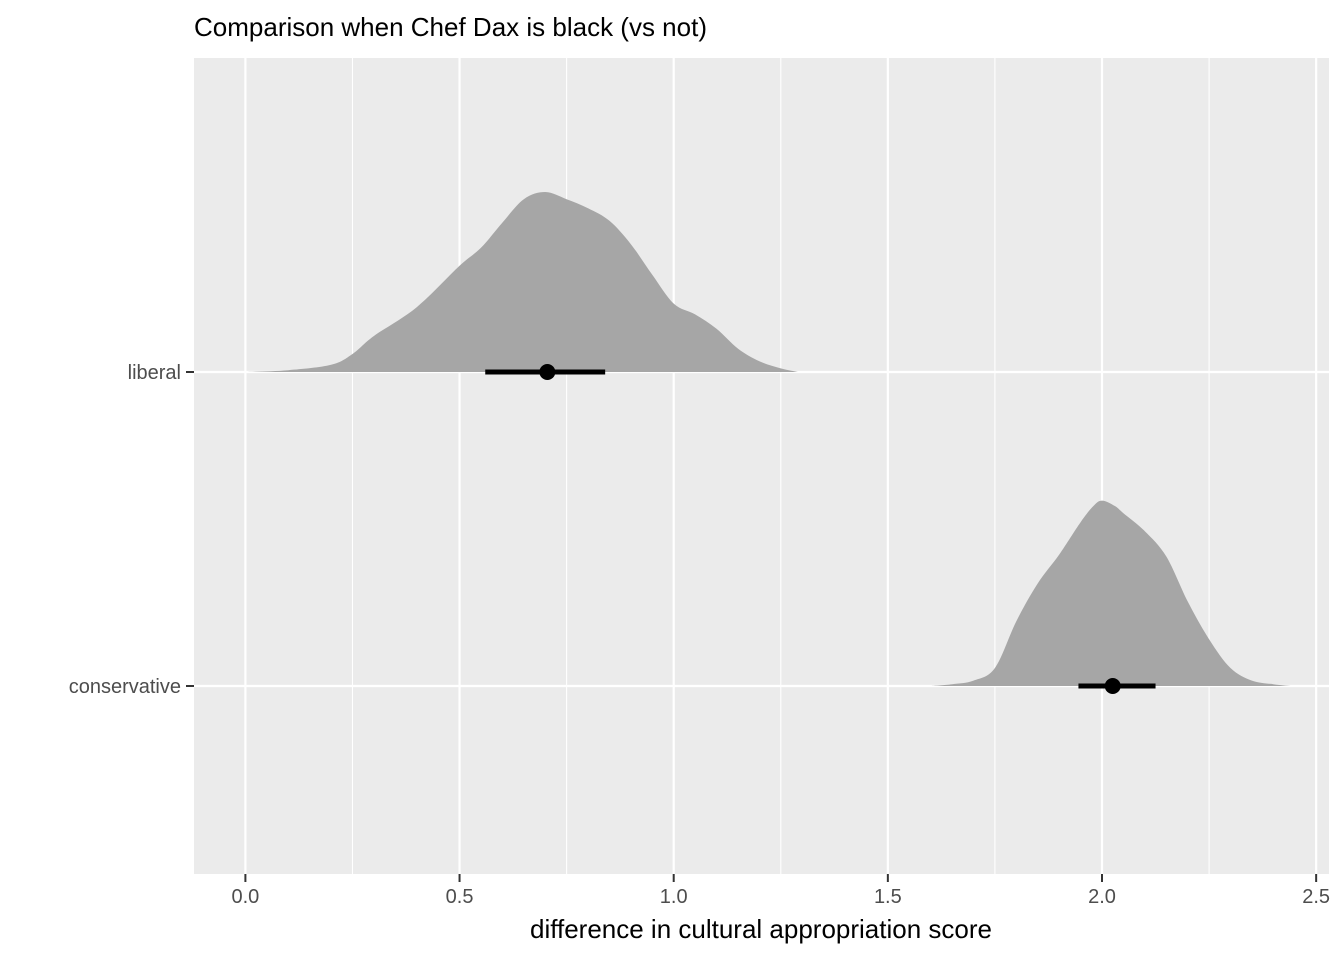 The width and height of the screenshot is (1344, 960). Describe the element at coordinates (1112, 686) in the screenshot. I see `point-conservative` at that location.